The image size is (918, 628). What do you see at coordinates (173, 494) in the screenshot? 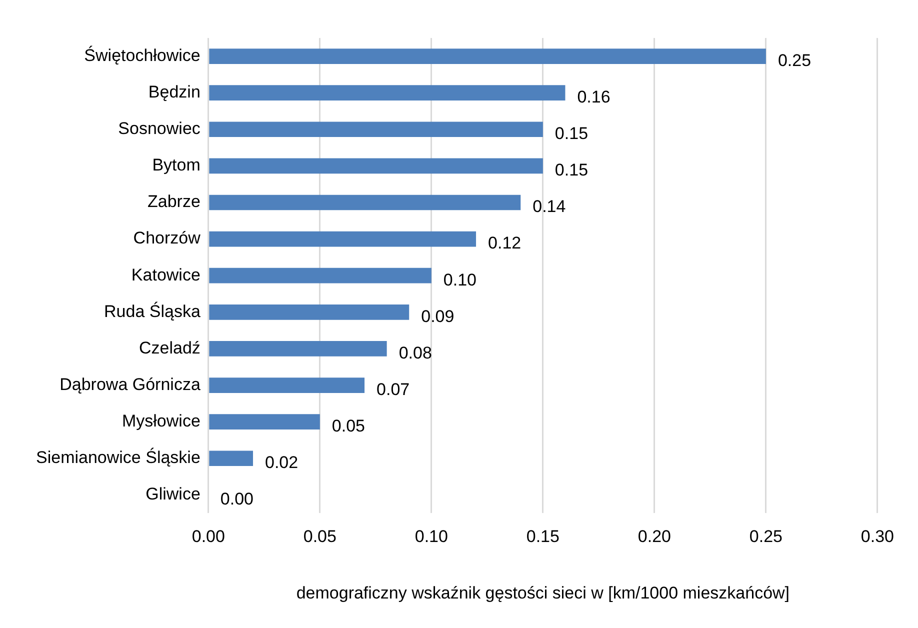
I see `y-tick-label: Gliwice` at bounding box center [173, 494].